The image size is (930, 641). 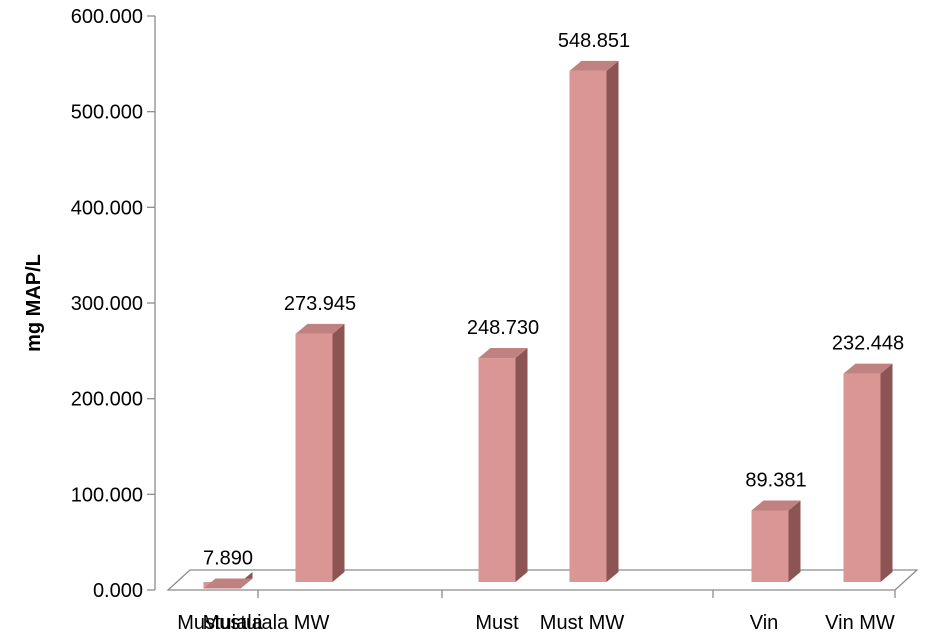 What do you see at coordinates (107, 400) in the screenshot?
I see `y-tick-label: 200.000` at bounding box center [107, 400].